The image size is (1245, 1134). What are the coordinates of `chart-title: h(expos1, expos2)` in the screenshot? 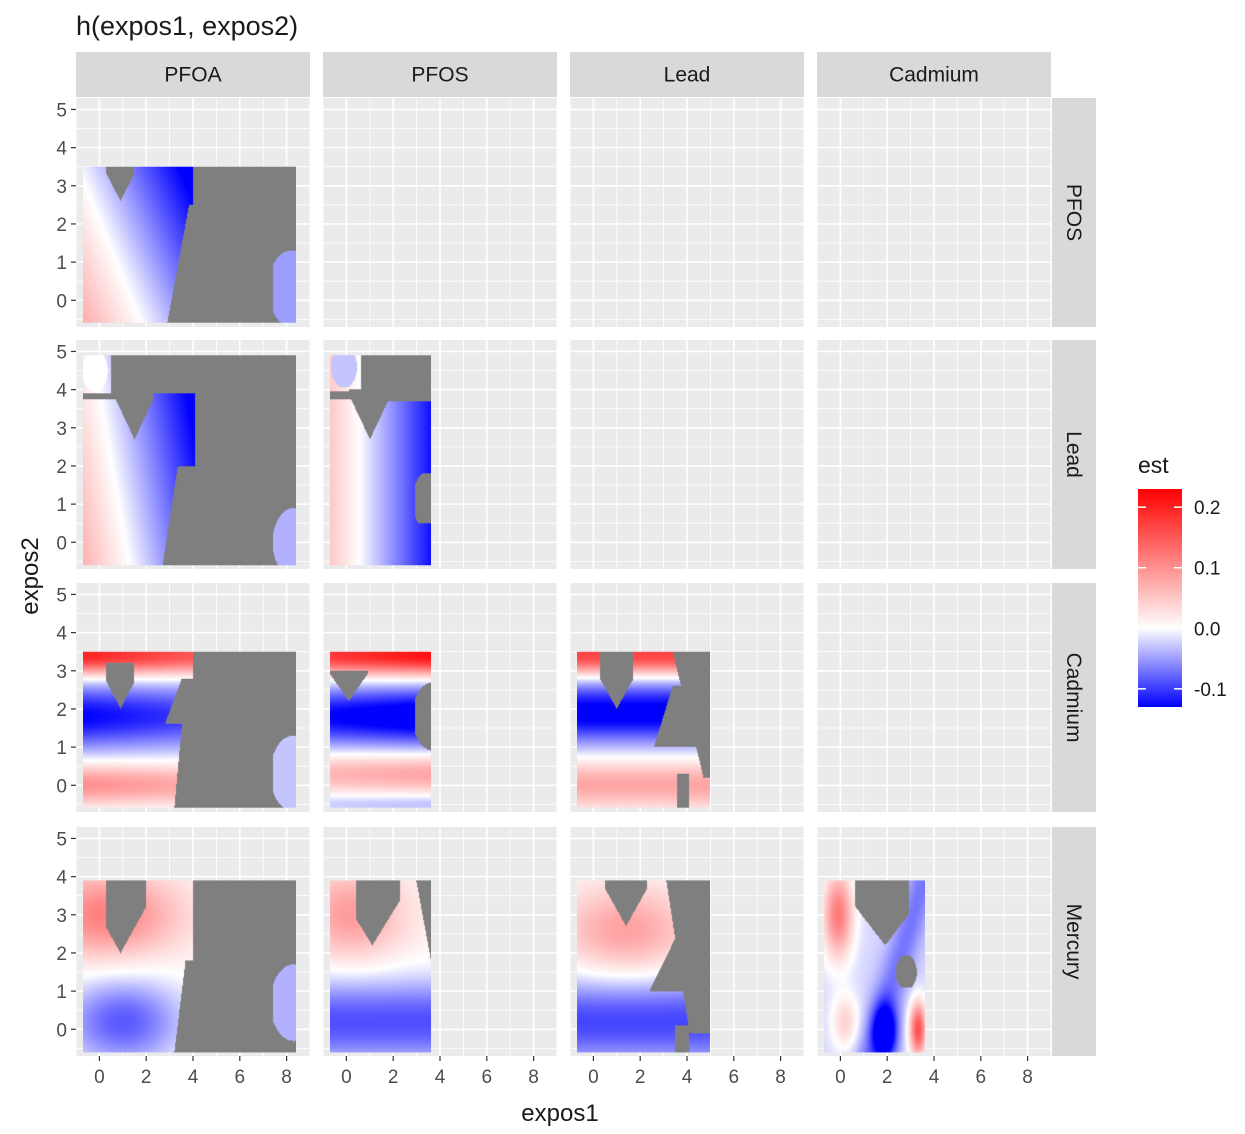 It's located at (187, 26).